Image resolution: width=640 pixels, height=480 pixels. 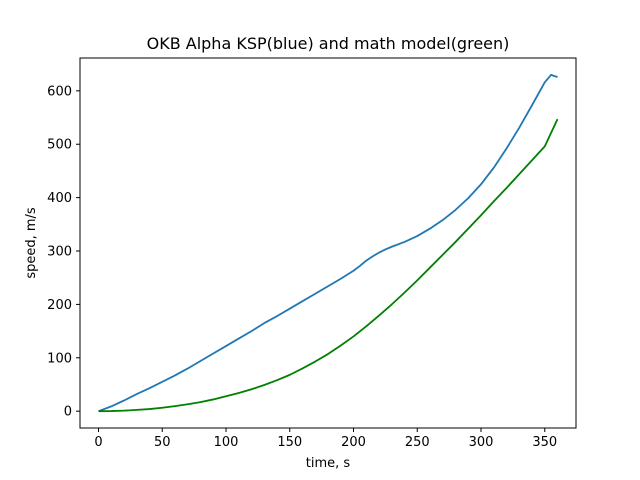 What do you see at coordinates (325, 439) in the screenshot?
I see `x-axis: 0 50 100 150 200 250 300 350` at bounding box center [325, 439].